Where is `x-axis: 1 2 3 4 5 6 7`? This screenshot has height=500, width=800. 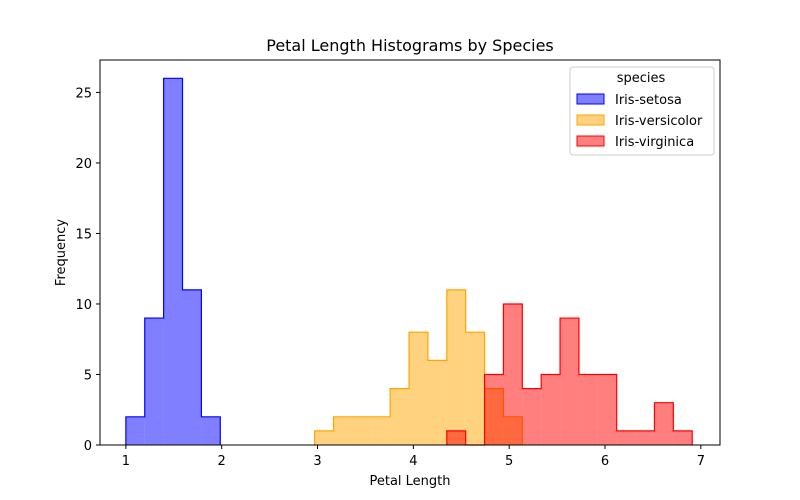
x-axis: 1 2 3 4 5 6 7 is located at coordinates (413, 457).